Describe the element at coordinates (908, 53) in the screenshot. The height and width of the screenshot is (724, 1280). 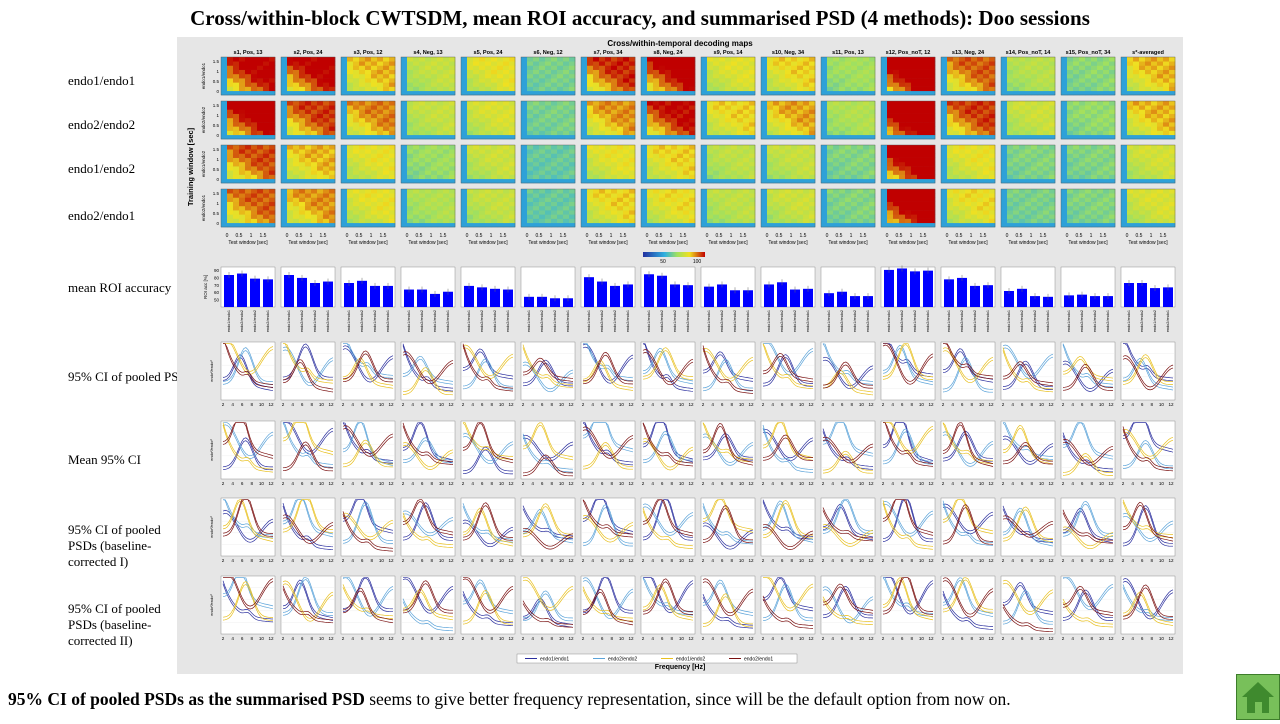
I see `session-title: s12, Pos_noT, 12` at that location.